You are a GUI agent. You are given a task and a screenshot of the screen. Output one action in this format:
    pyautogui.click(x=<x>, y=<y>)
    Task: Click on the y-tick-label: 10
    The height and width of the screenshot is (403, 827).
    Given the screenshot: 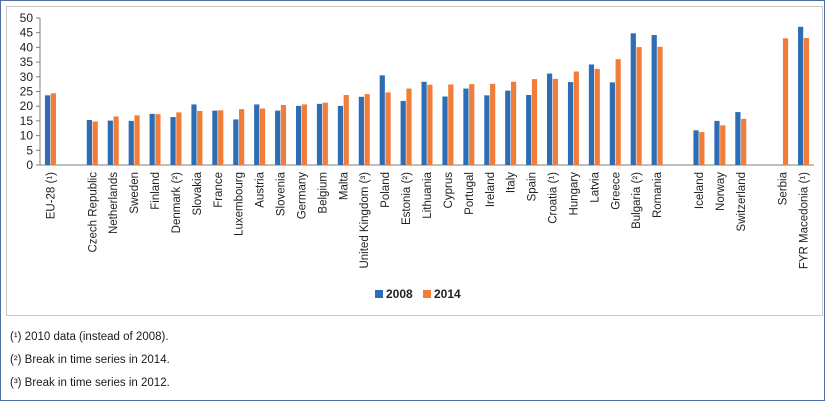 What is the action you would take?
    pyautogui.click(x=27, y=136)
    